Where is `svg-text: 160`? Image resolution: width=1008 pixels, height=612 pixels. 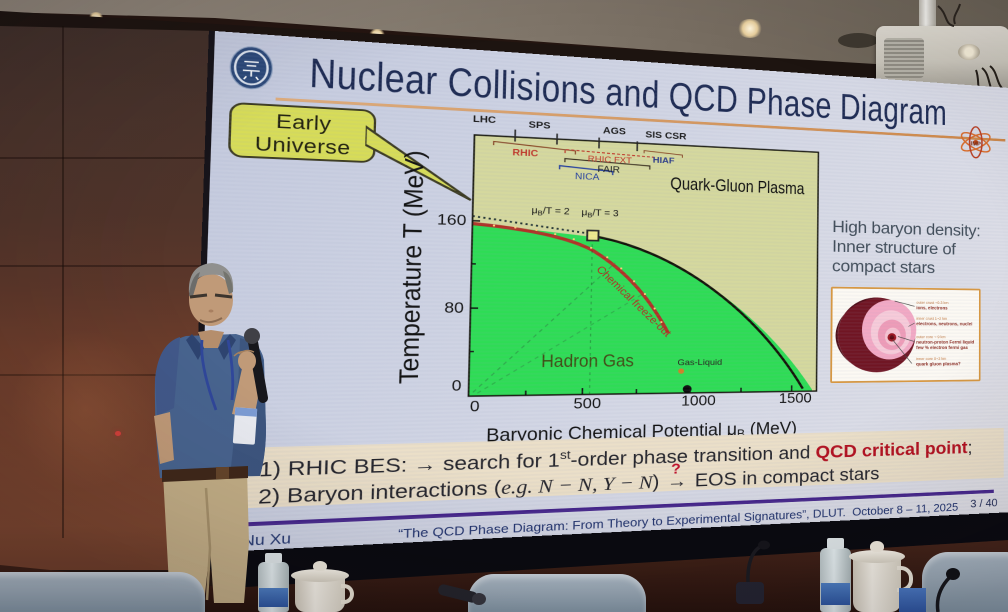 svg-text: 160 is located at coordinates (452, 219).